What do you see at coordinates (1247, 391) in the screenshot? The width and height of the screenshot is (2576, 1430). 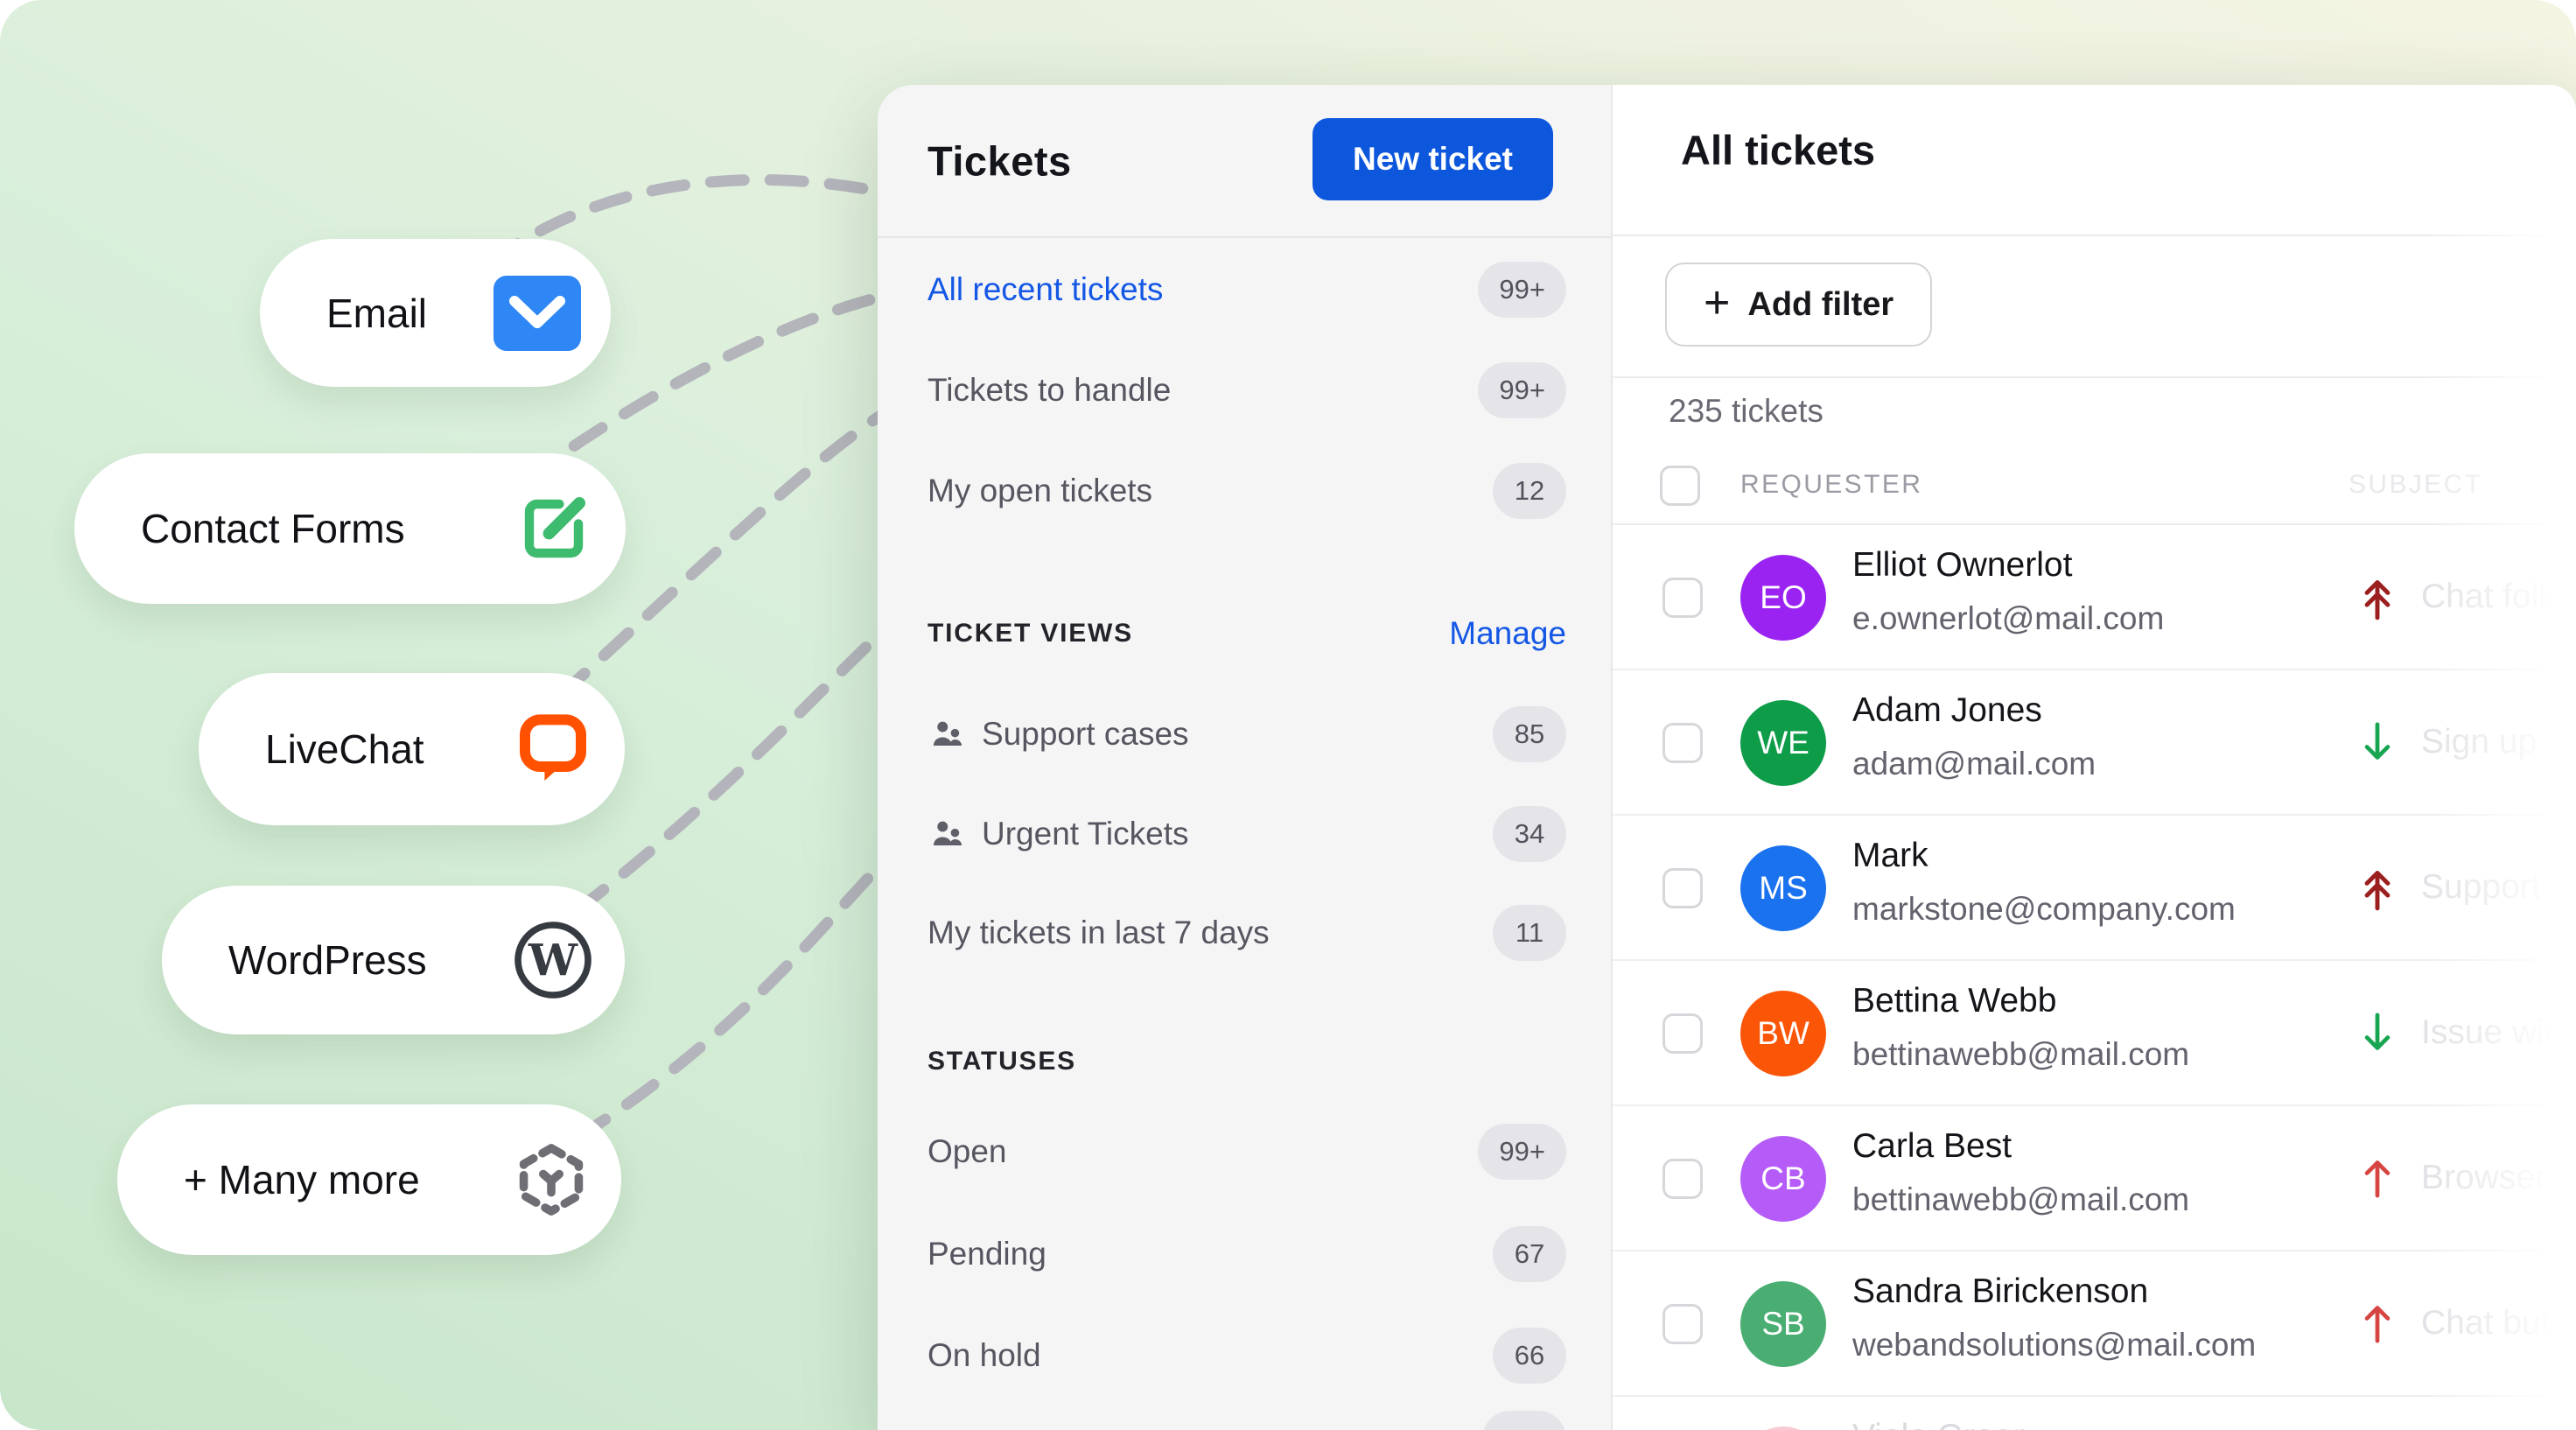 I see `sidebar-item-tickets-to-handle: Tickets to handle 99+` at bounding box center [1247, 391].